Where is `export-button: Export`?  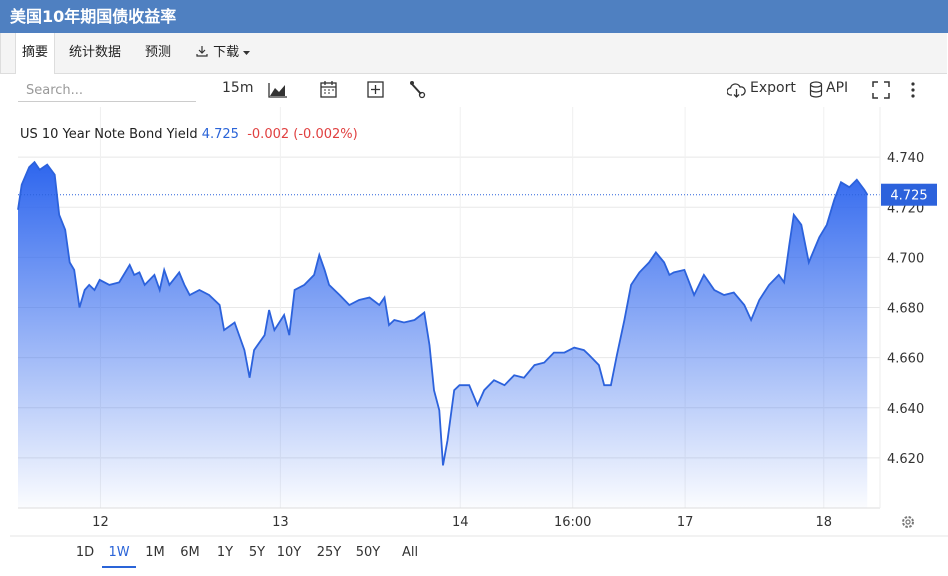 export-button: Export is located at coordinates (773, 88).